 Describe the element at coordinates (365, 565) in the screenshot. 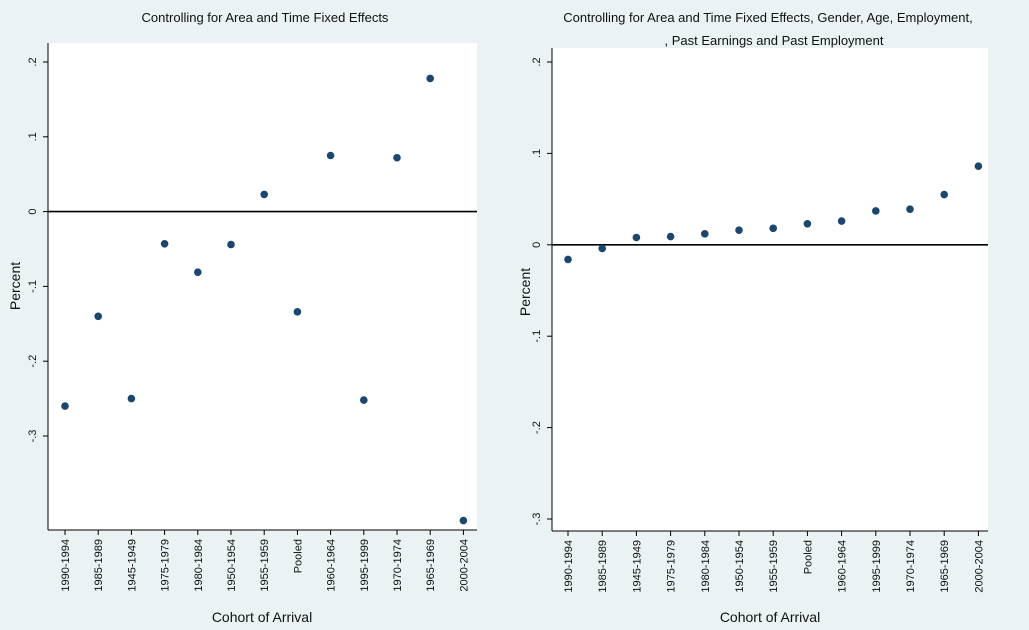

I see `left-x-tick-label: 1995-1999` at that location.